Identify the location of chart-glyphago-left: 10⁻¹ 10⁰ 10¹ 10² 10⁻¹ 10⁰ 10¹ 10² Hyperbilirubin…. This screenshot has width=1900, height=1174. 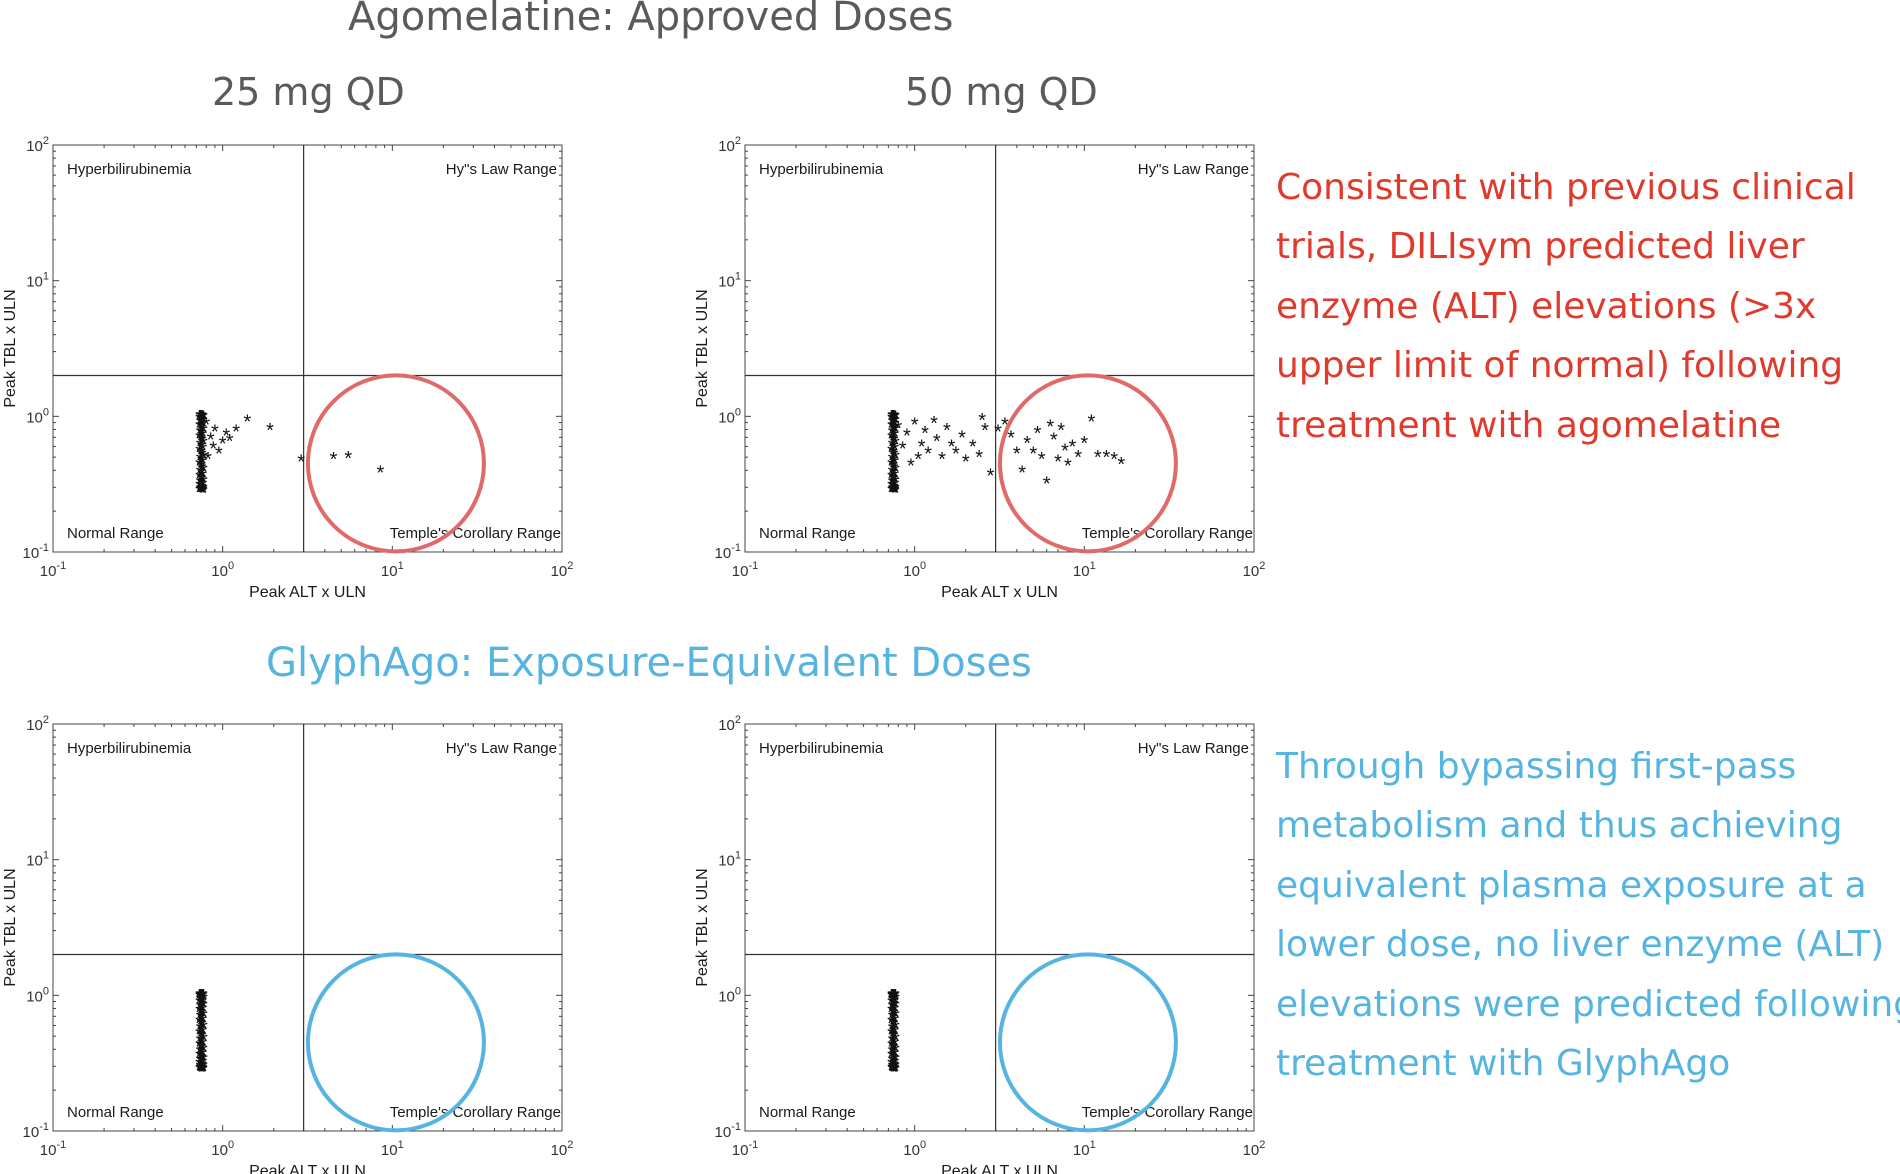
(287, 944).